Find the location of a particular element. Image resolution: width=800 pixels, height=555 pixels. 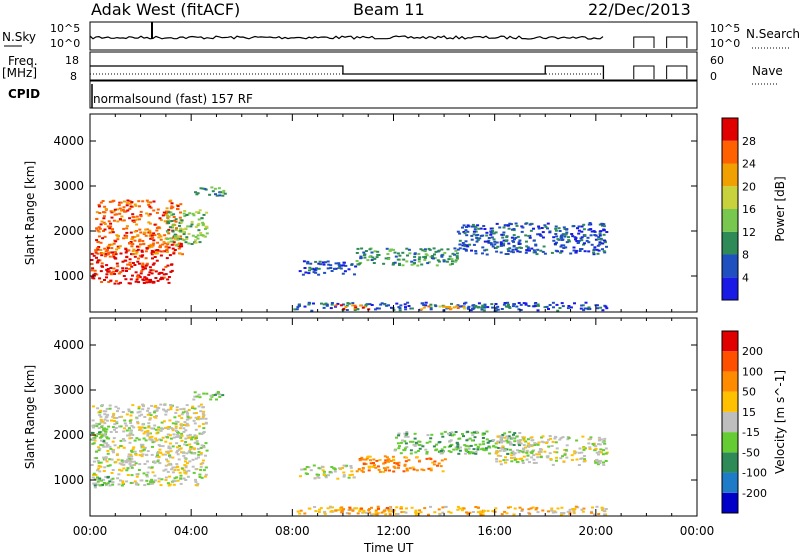

freq-trace is located at coordinates (347, 72).